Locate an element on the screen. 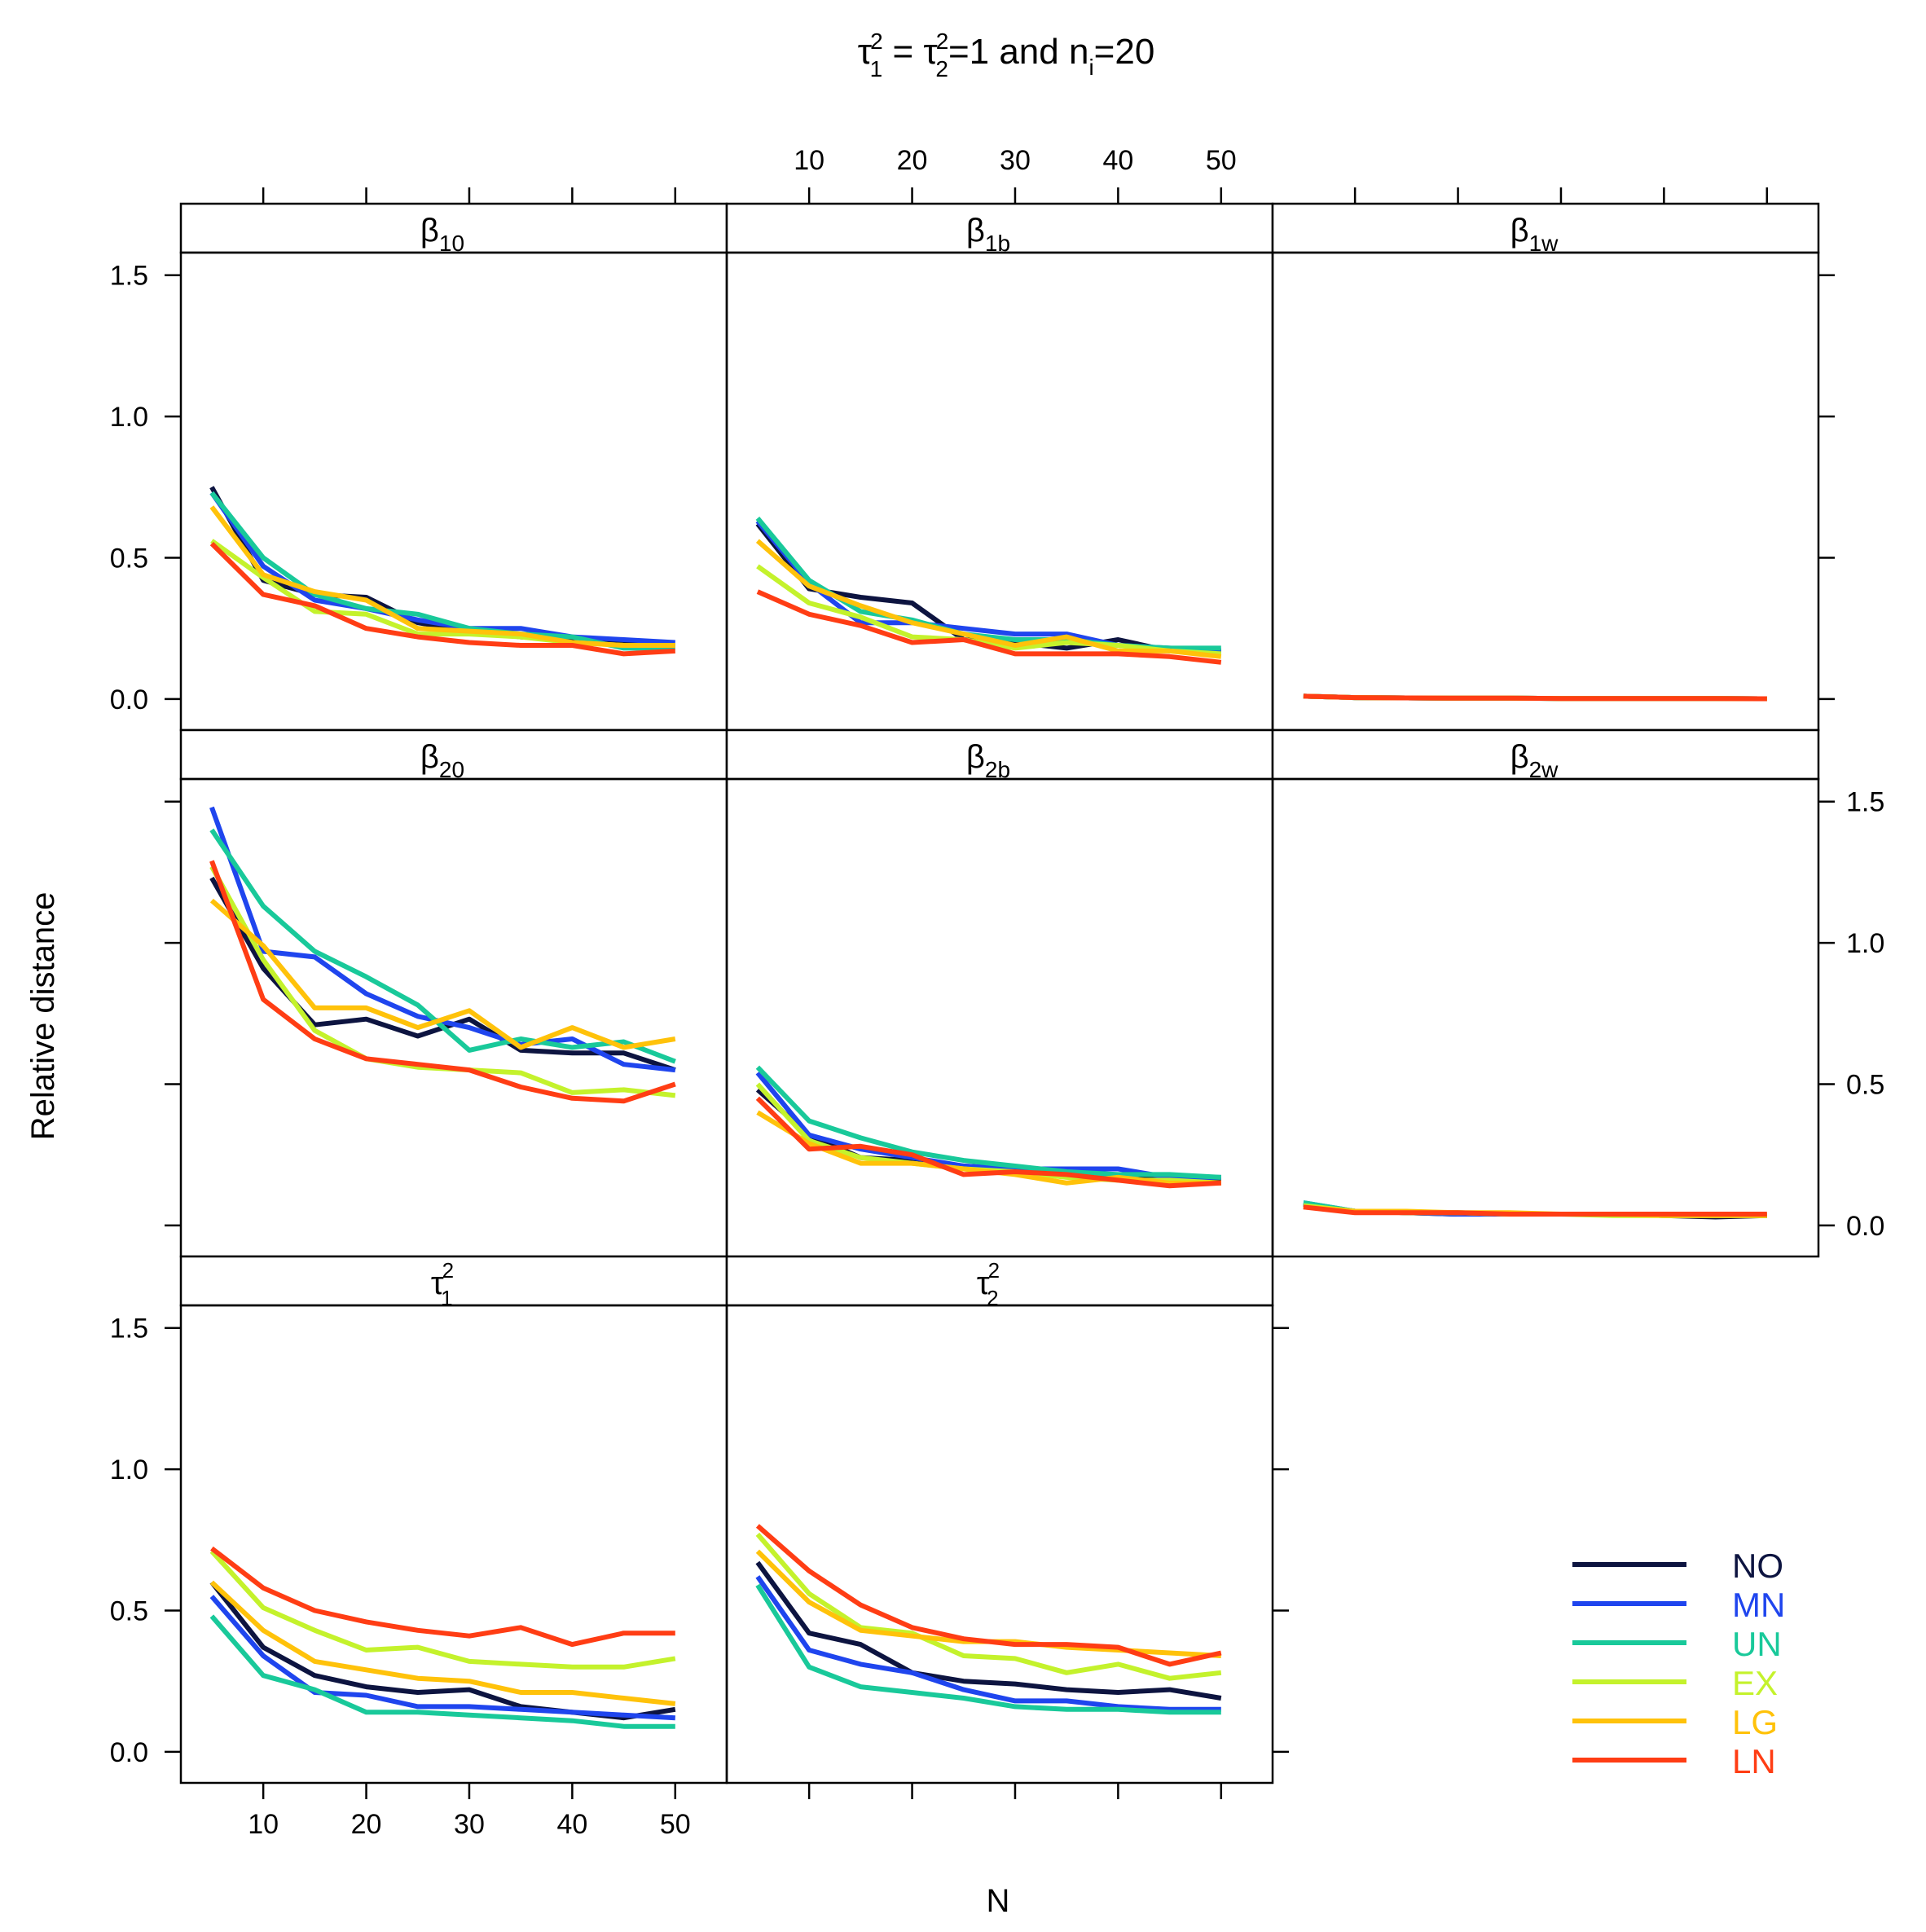 The width and height of the screenshot is (1926, 1932). series-line-b2b-un is located at coordinates (988, 1122).